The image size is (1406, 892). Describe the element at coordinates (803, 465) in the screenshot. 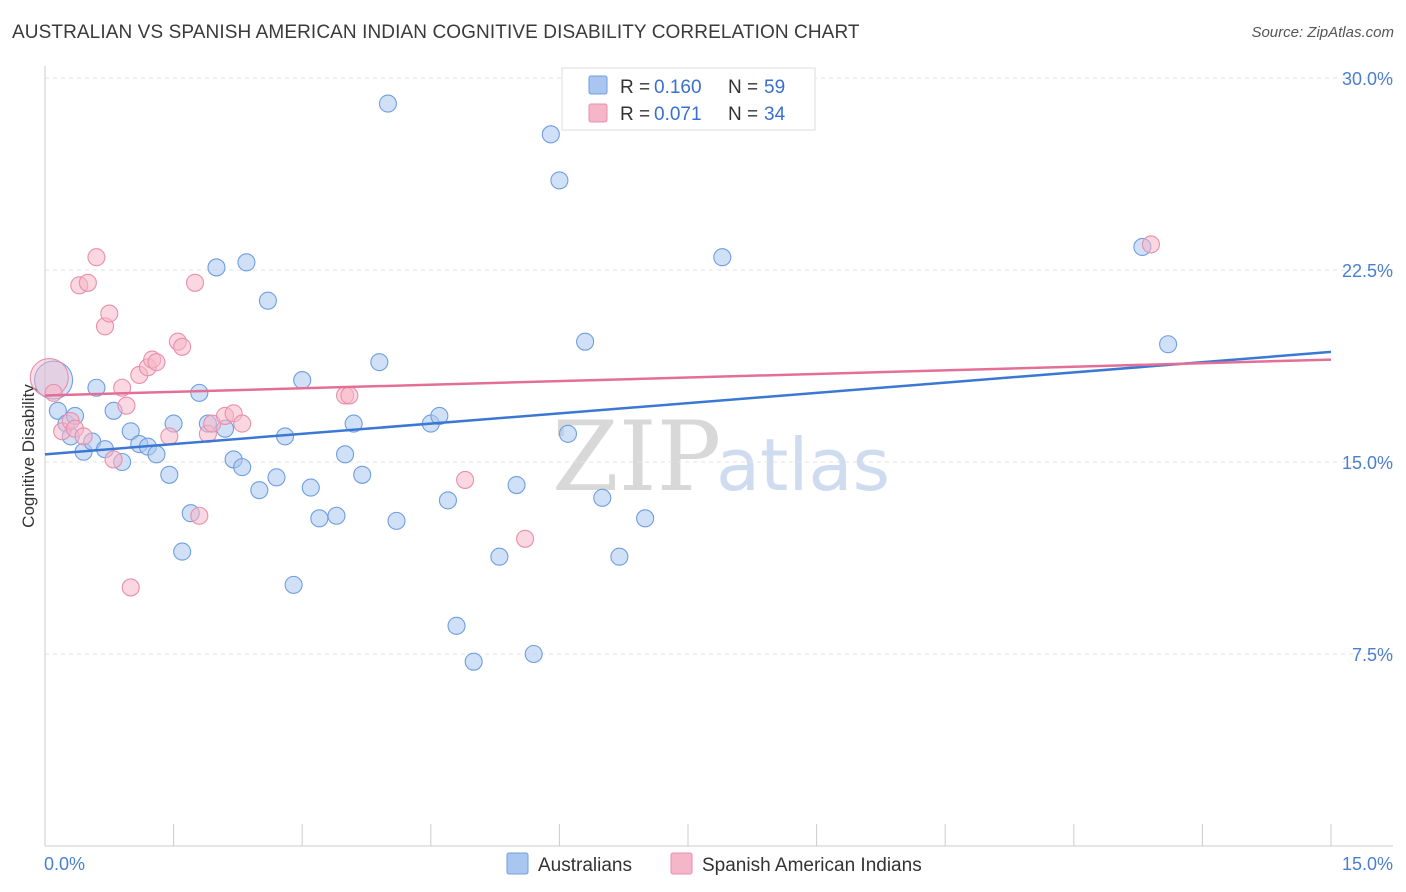

I see `watermark-atlas: atlas` at that location.